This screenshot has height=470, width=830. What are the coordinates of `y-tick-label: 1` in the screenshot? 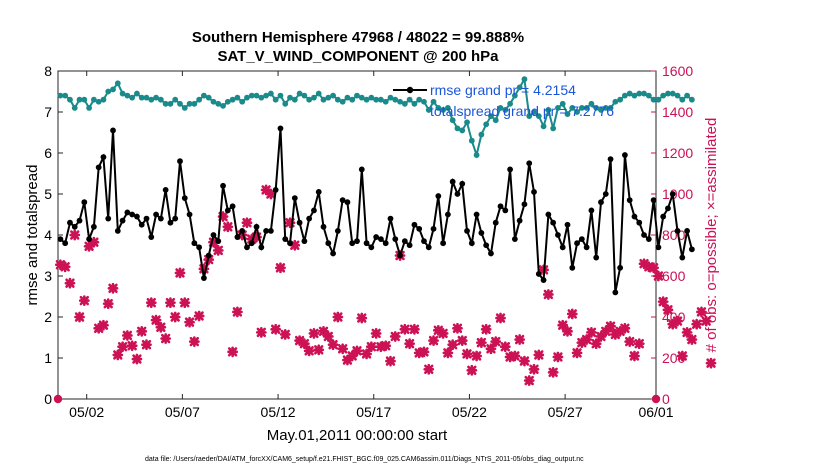 It's located at (48, 358).